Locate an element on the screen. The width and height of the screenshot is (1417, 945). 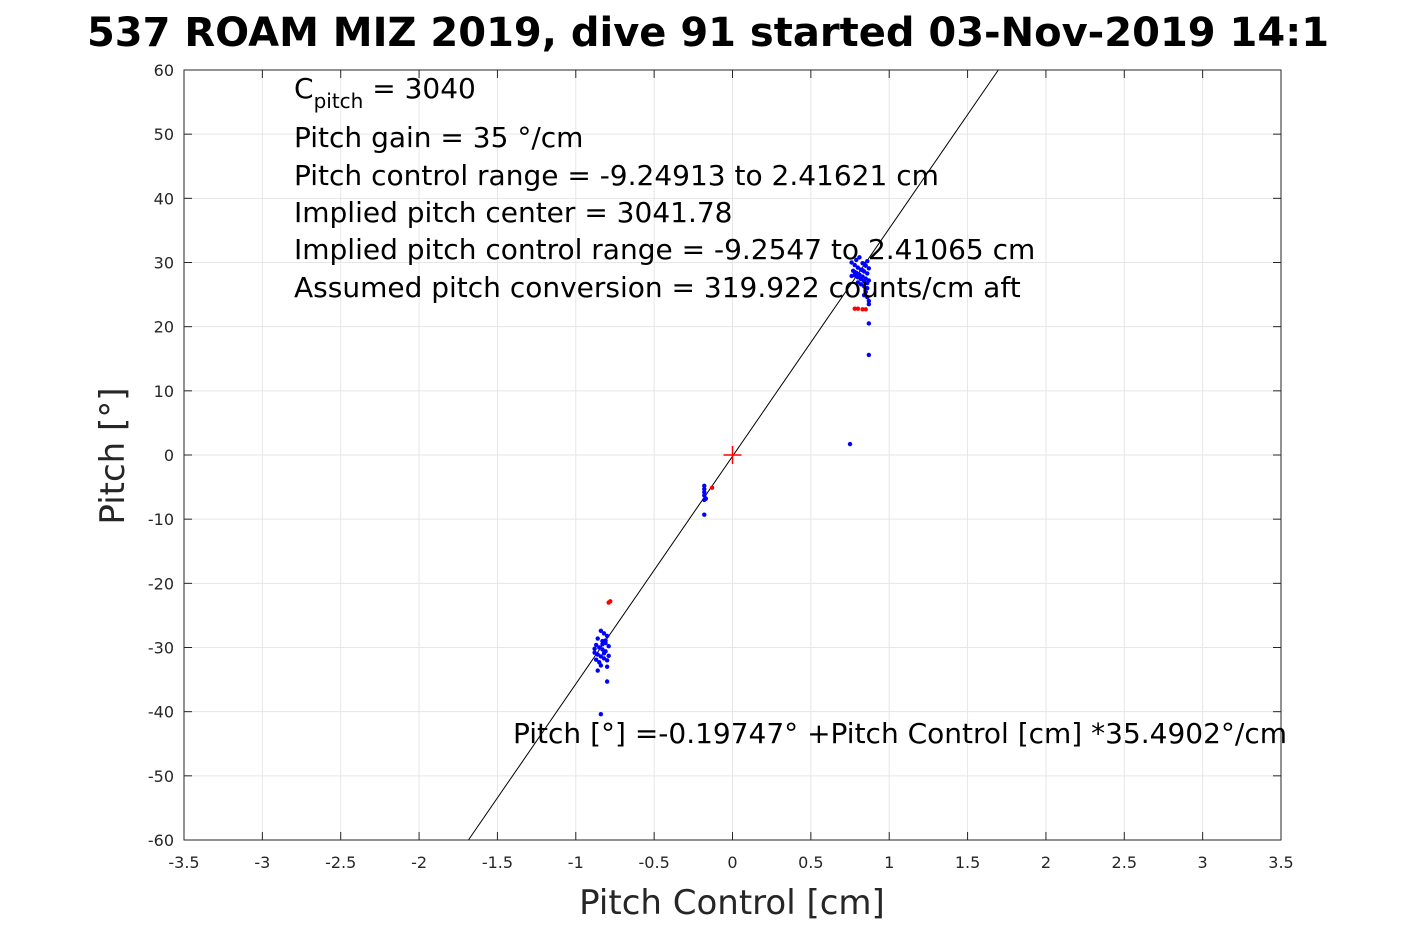
y-tick-label: -10 is located at coordinates (161, 519).